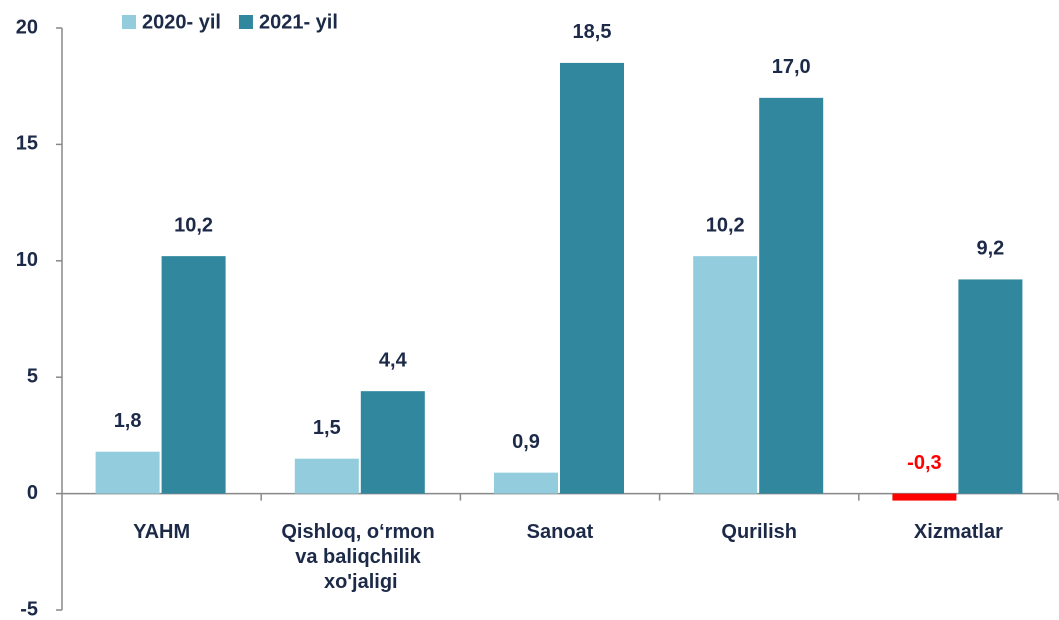  What do you see at coordinates (526, 442) in the screenshot?
I see `value-label: 0,9` at bounding box center [526, 442].